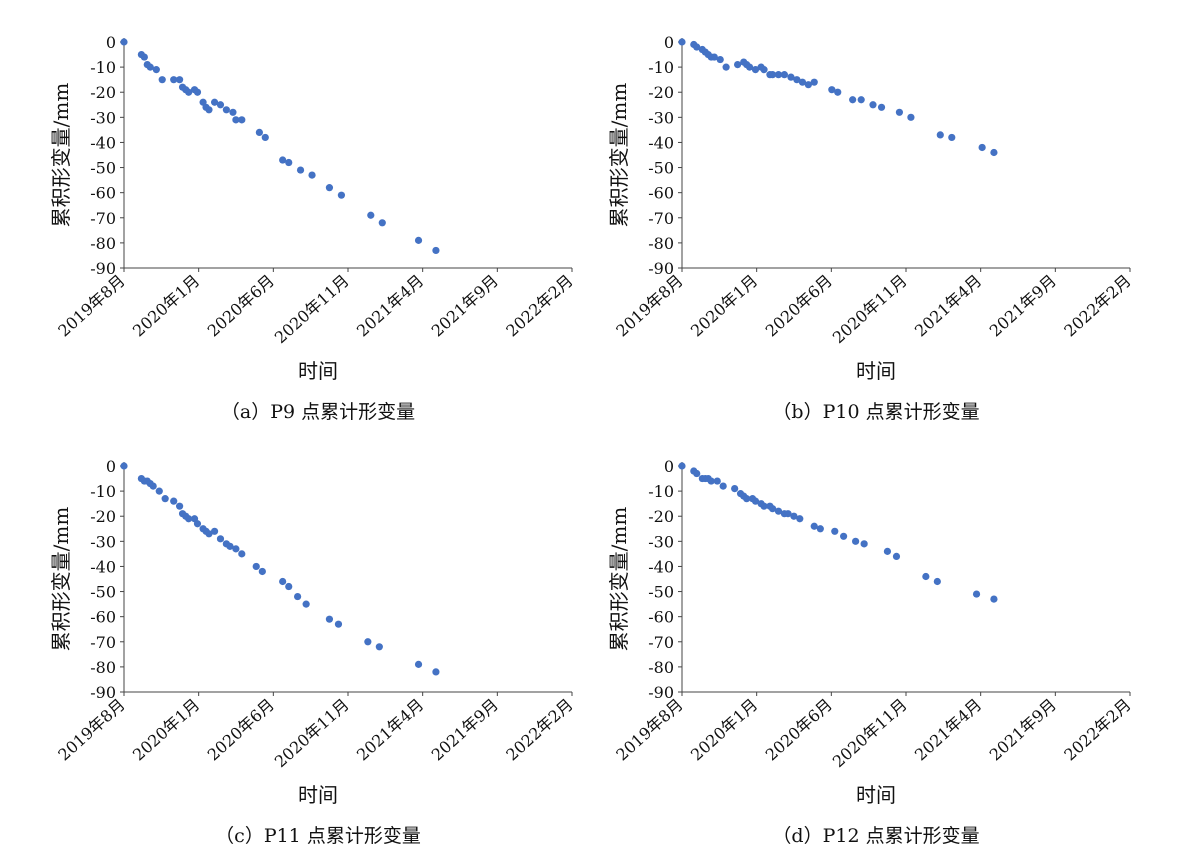  I want to click on panel-d-x-tick-label: 2020年1月, so click(724, 730).